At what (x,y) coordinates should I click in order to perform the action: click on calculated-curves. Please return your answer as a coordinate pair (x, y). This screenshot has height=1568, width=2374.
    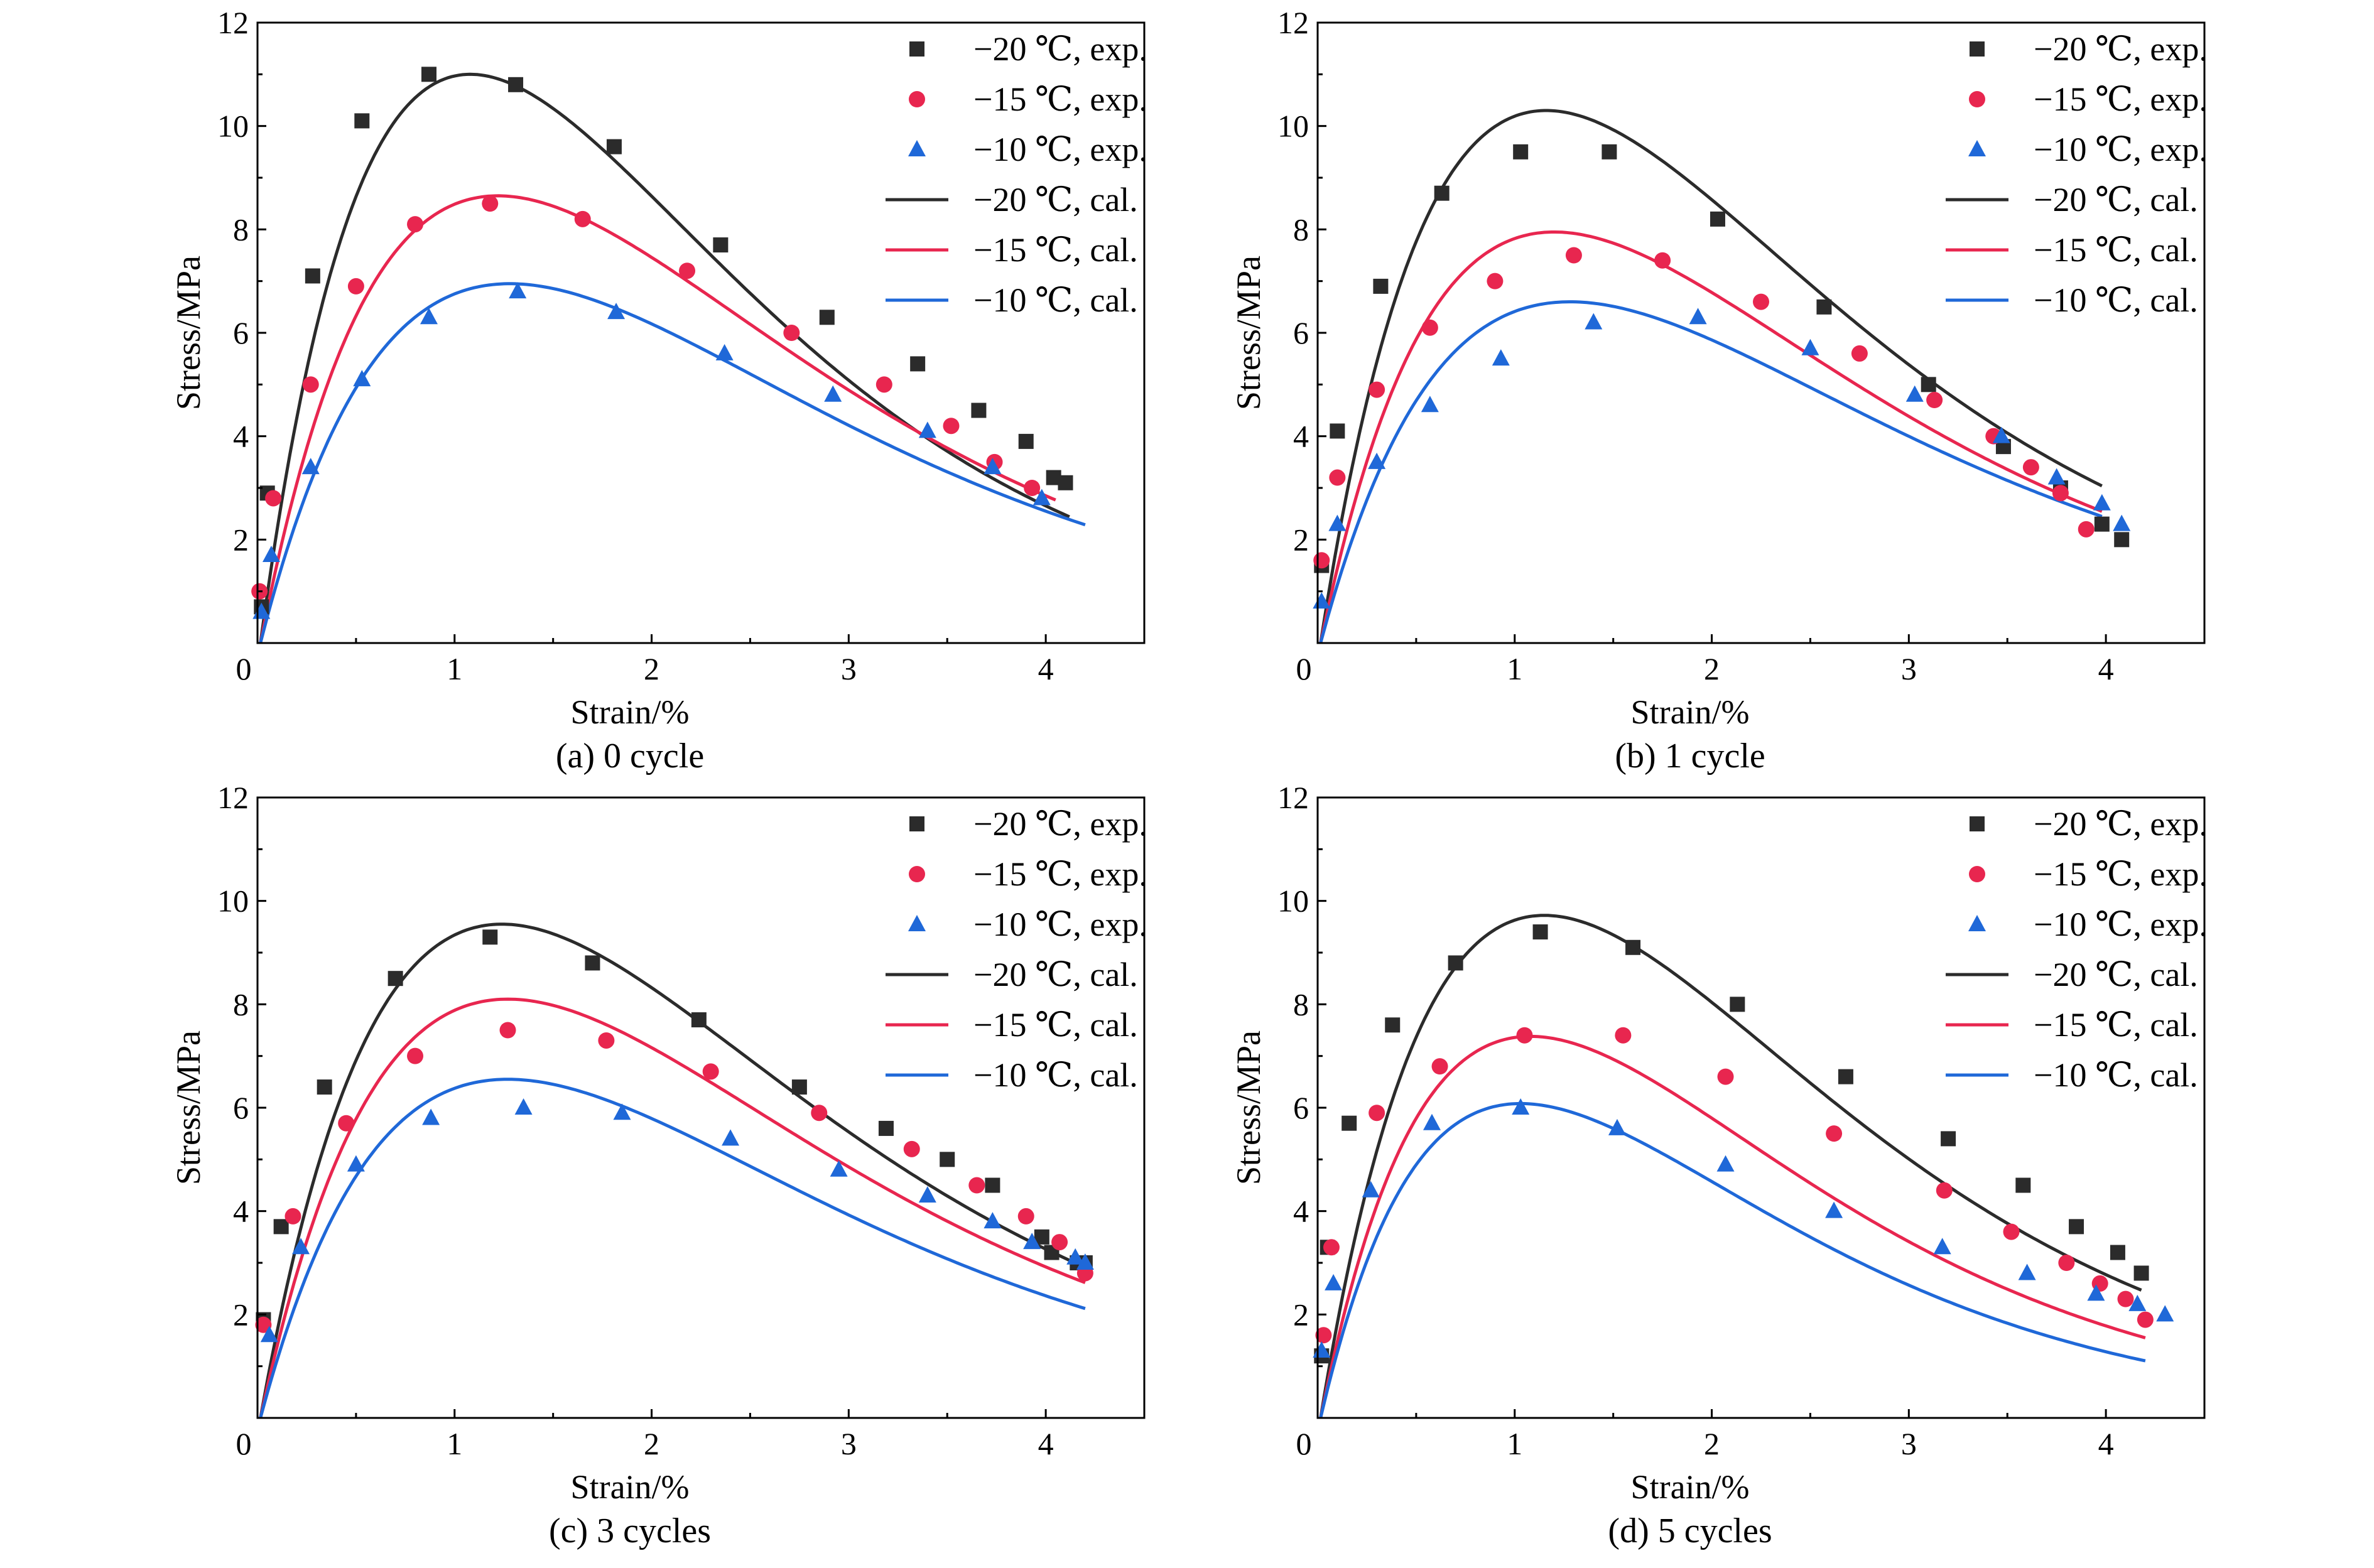
    Looking at the image, I should click on (1732, 1166).